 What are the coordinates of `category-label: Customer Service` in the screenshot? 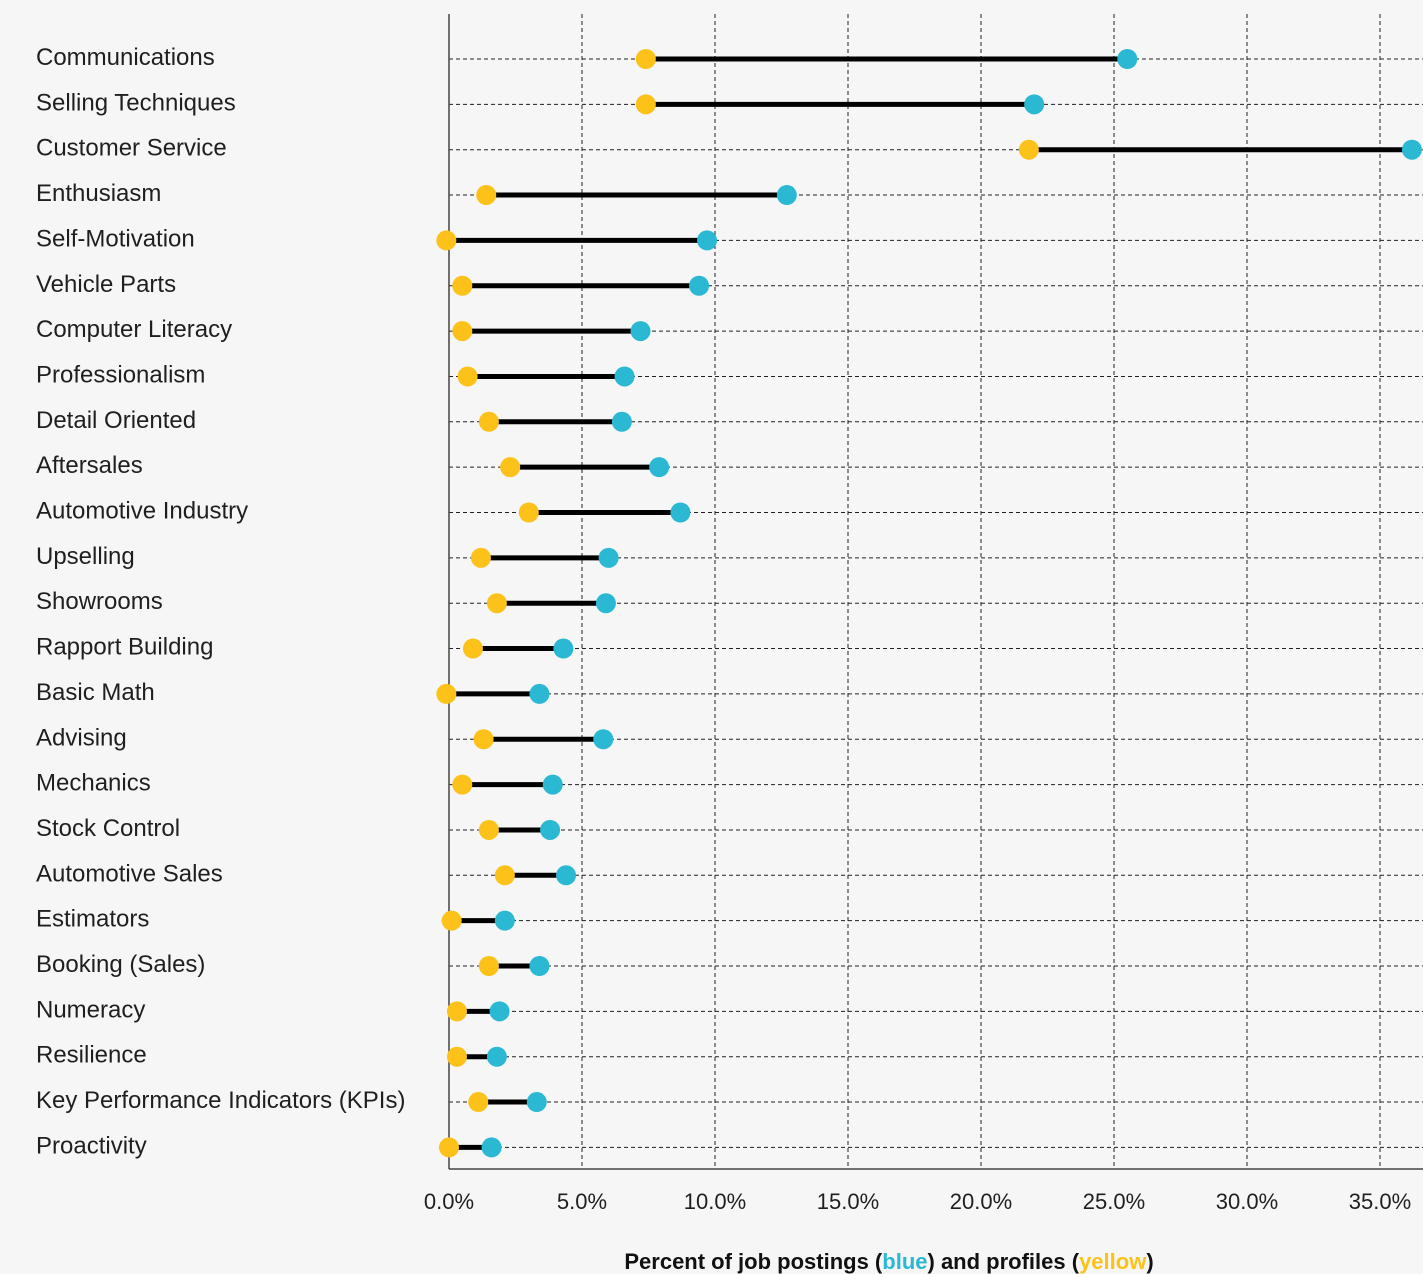 It's located at (131, 148).